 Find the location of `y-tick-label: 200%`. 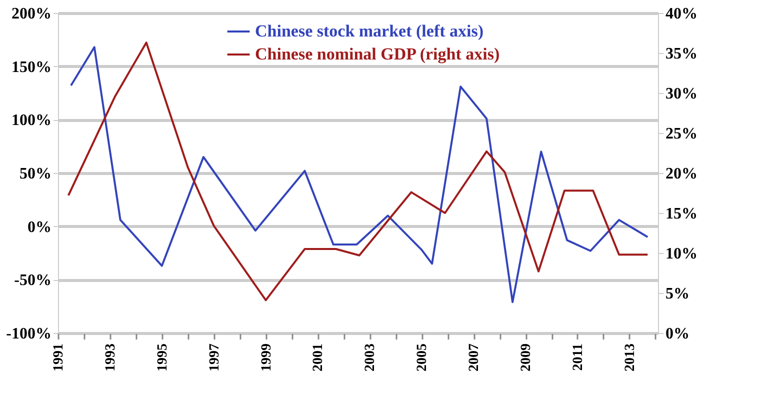

y-tick-label: 200% is located at coordinates (32, 14).